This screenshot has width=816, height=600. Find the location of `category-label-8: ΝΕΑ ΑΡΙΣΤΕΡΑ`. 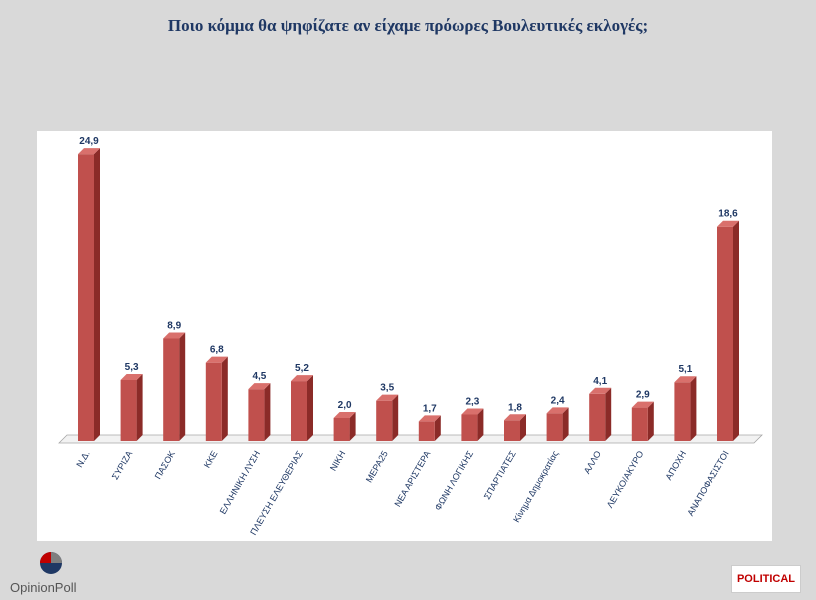

category-label-8: ΝΕΑ ΑΡΙΣΤΕΡΑ is located at coordinates (412, 478).